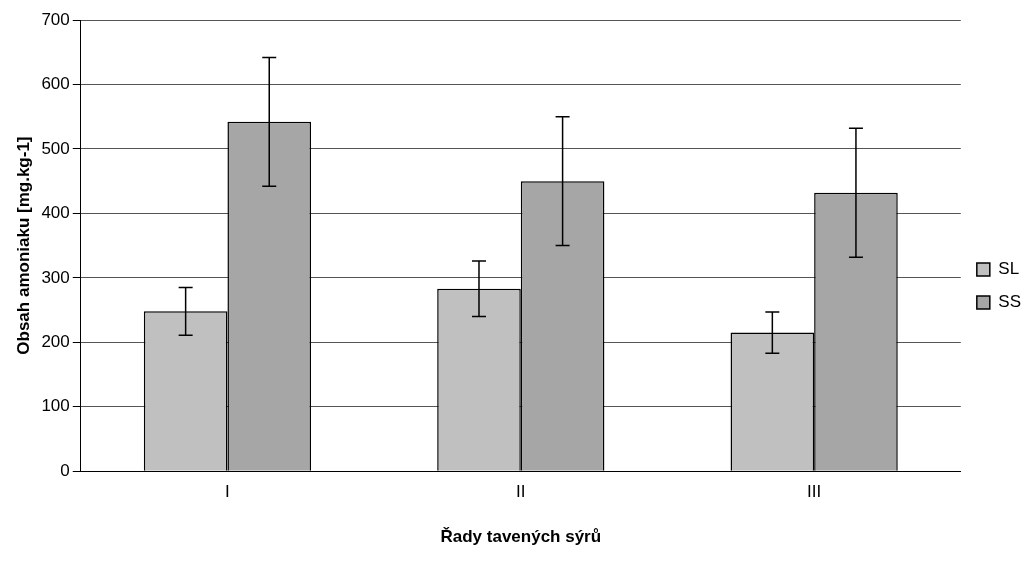 The image size is (1031, 562). What do you see at coordinates (23, 245) in the screenshot?
I see `y-axis-title: Obsah amoniaku [mg.kg-1]` at bounding box center [23, 245].